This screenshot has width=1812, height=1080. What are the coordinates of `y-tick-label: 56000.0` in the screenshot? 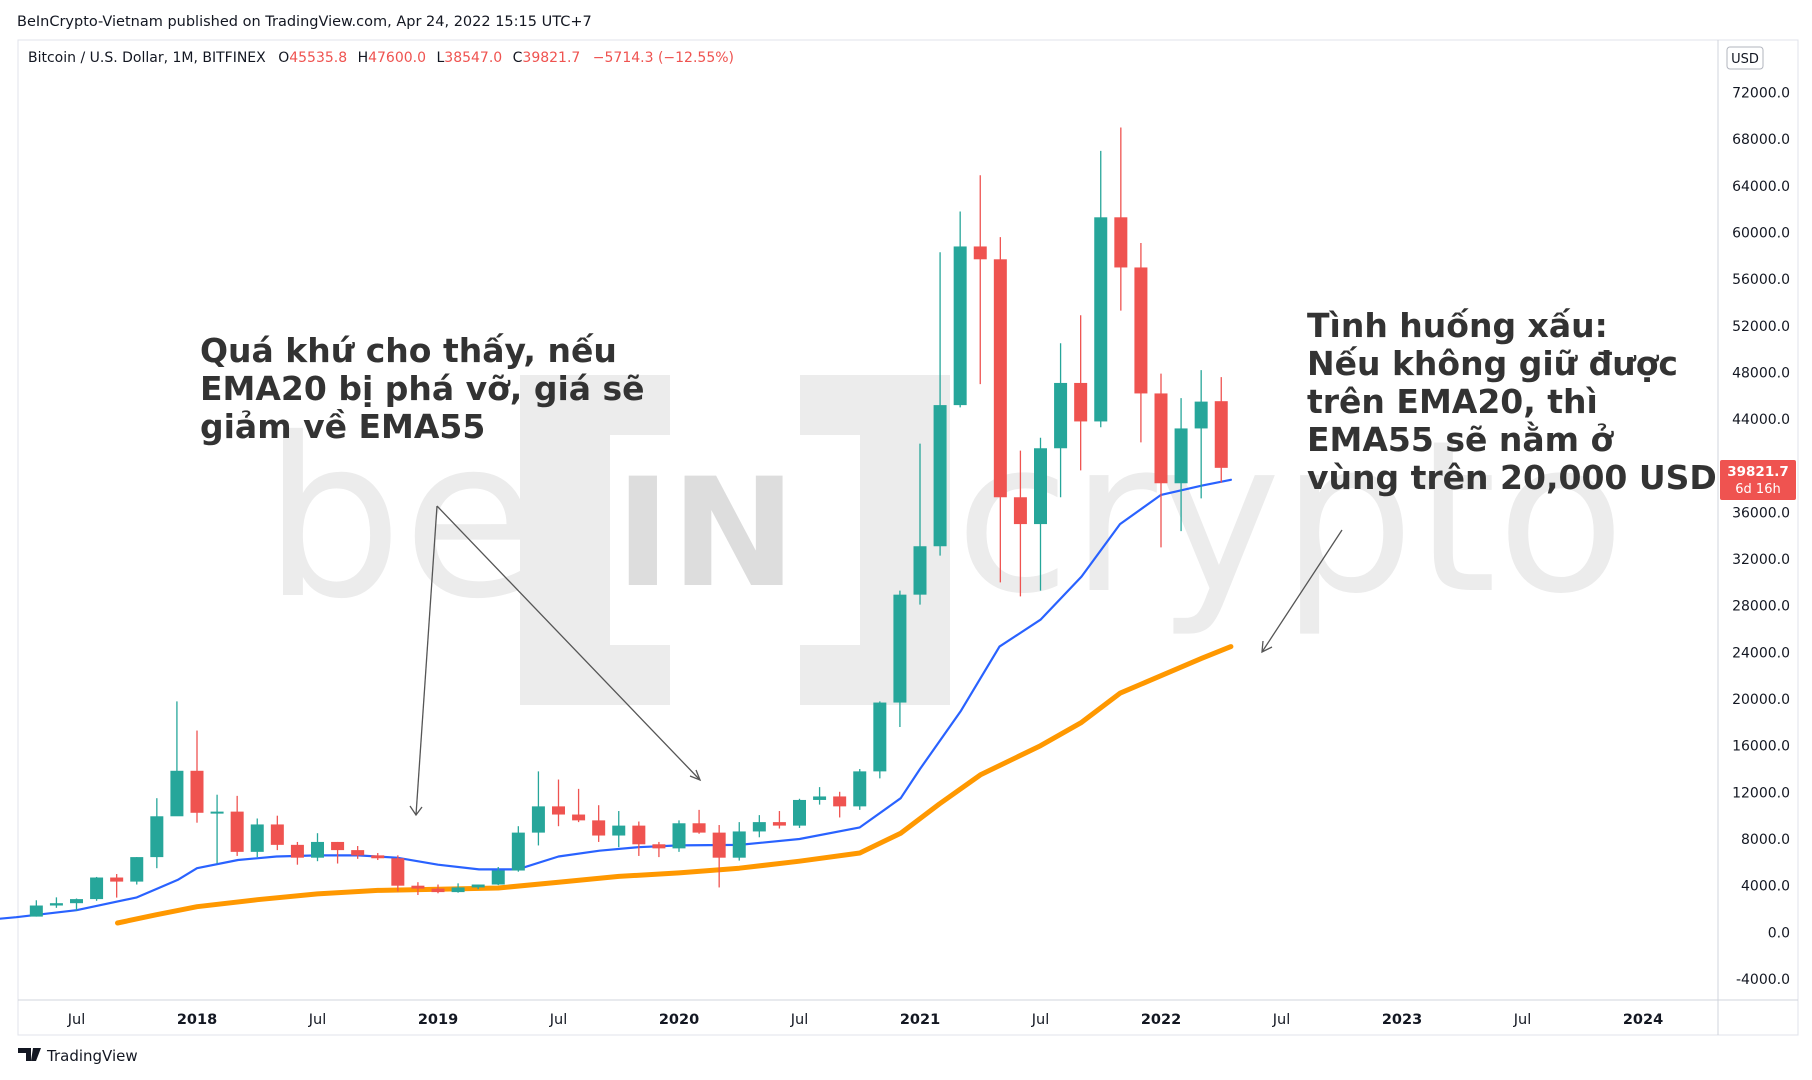 It's located at (1761, 280).